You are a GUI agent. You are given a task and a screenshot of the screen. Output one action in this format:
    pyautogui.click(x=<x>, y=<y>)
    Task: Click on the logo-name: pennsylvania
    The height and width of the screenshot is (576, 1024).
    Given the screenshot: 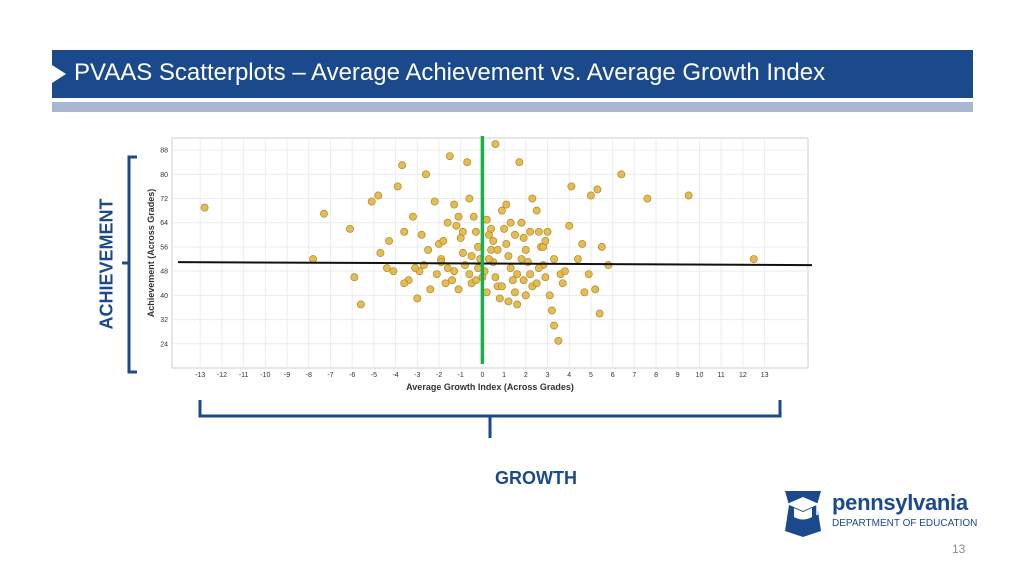 What is the action you would take?
    pyautogui.click(x=900, y=502)
    